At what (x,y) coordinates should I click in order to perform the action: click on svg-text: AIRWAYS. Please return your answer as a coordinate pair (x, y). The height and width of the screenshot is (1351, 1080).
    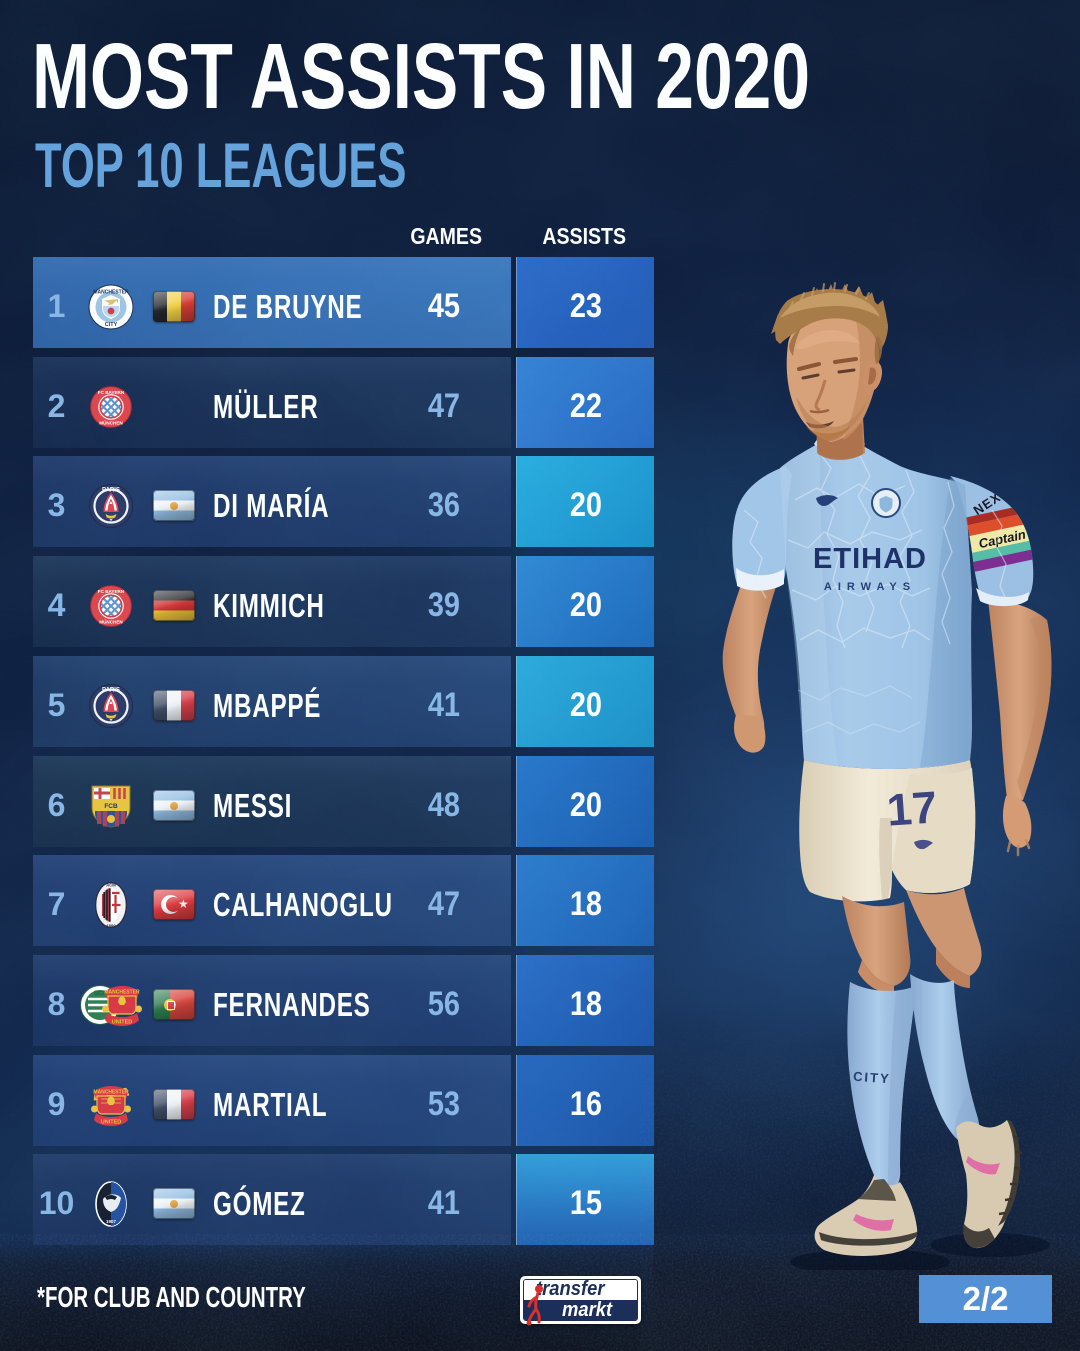
    Looking at the image, I should click on (870, 587).